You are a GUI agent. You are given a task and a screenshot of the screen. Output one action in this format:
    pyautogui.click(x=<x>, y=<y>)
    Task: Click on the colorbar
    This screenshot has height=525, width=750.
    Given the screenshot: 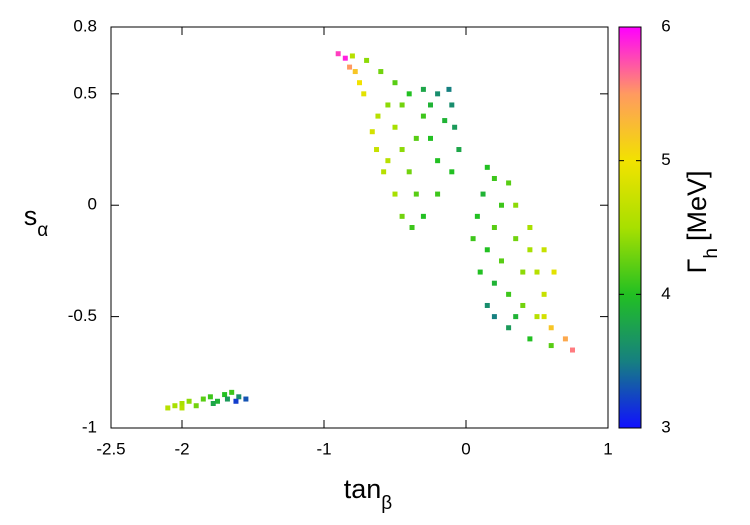 What is the action you would take?
    pyautogui.click(x=630, y=227)
    